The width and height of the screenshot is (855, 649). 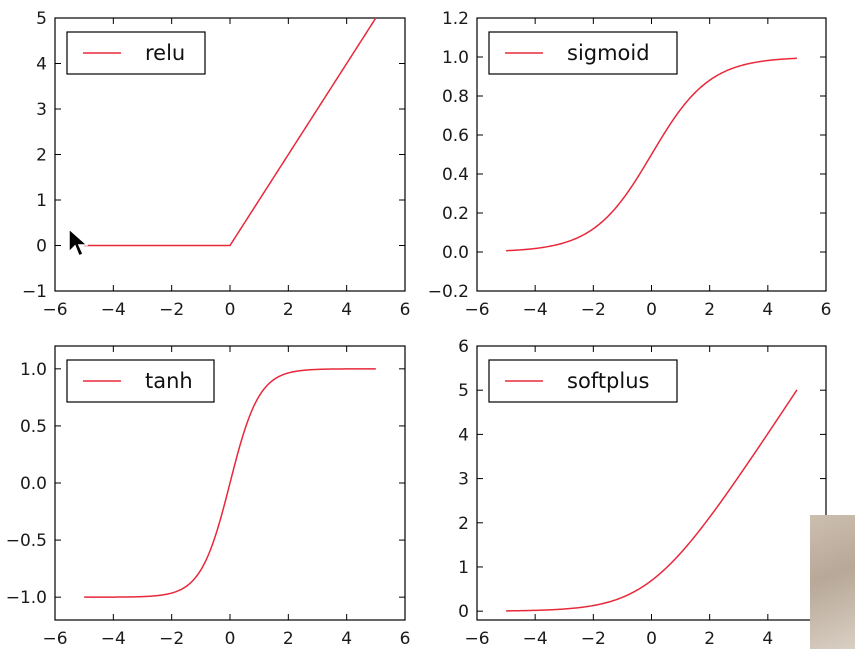 What do you see at coordinates (230, 483) in the screenshot?
I see `series-line-tanh` at bounding box center [230, 483].